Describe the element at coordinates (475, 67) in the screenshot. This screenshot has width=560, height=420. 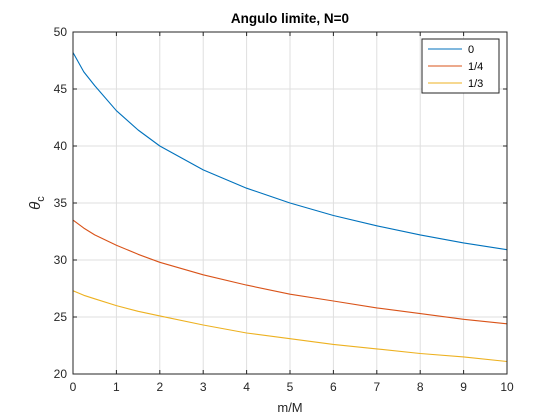
I see `legend-label-1: 1/4` at that location.